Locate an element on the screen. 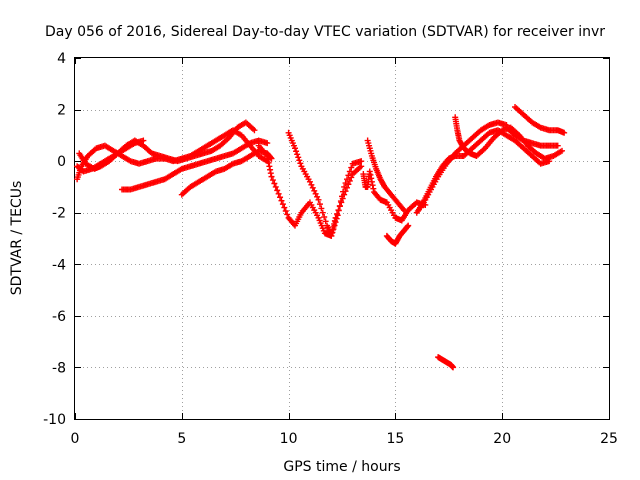 The width and height of the screenshot is (640, 480). y-tick-label: -8 is located at coordinates (59, 368).